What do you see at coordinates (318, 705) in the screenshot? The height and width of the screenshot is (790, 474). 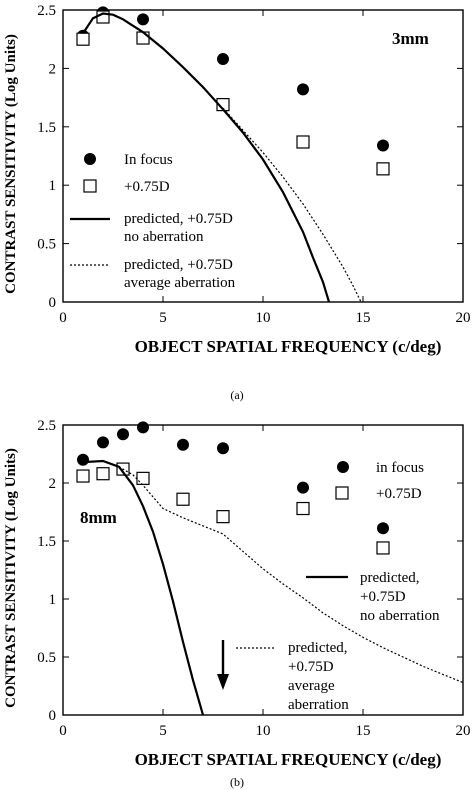 I see `legend-label: aberration` at bounding box center [318, 705].